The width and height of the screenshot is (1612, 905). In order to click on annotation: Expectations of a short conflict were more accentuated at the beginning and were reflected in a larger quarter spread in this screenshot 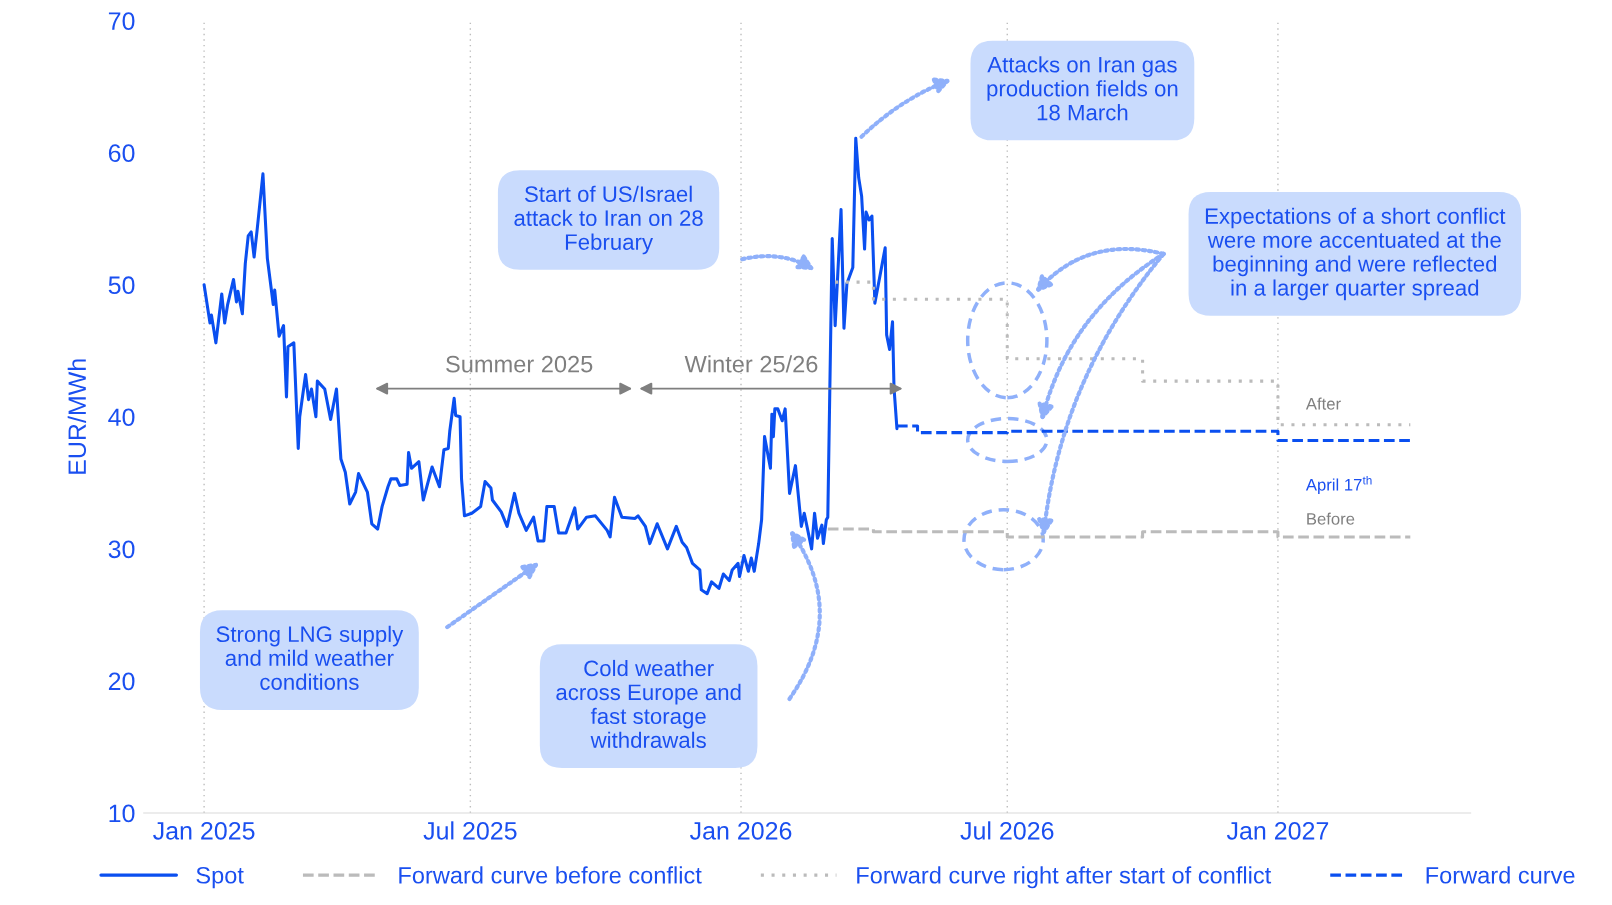, I will do `click(1355, 254)`.